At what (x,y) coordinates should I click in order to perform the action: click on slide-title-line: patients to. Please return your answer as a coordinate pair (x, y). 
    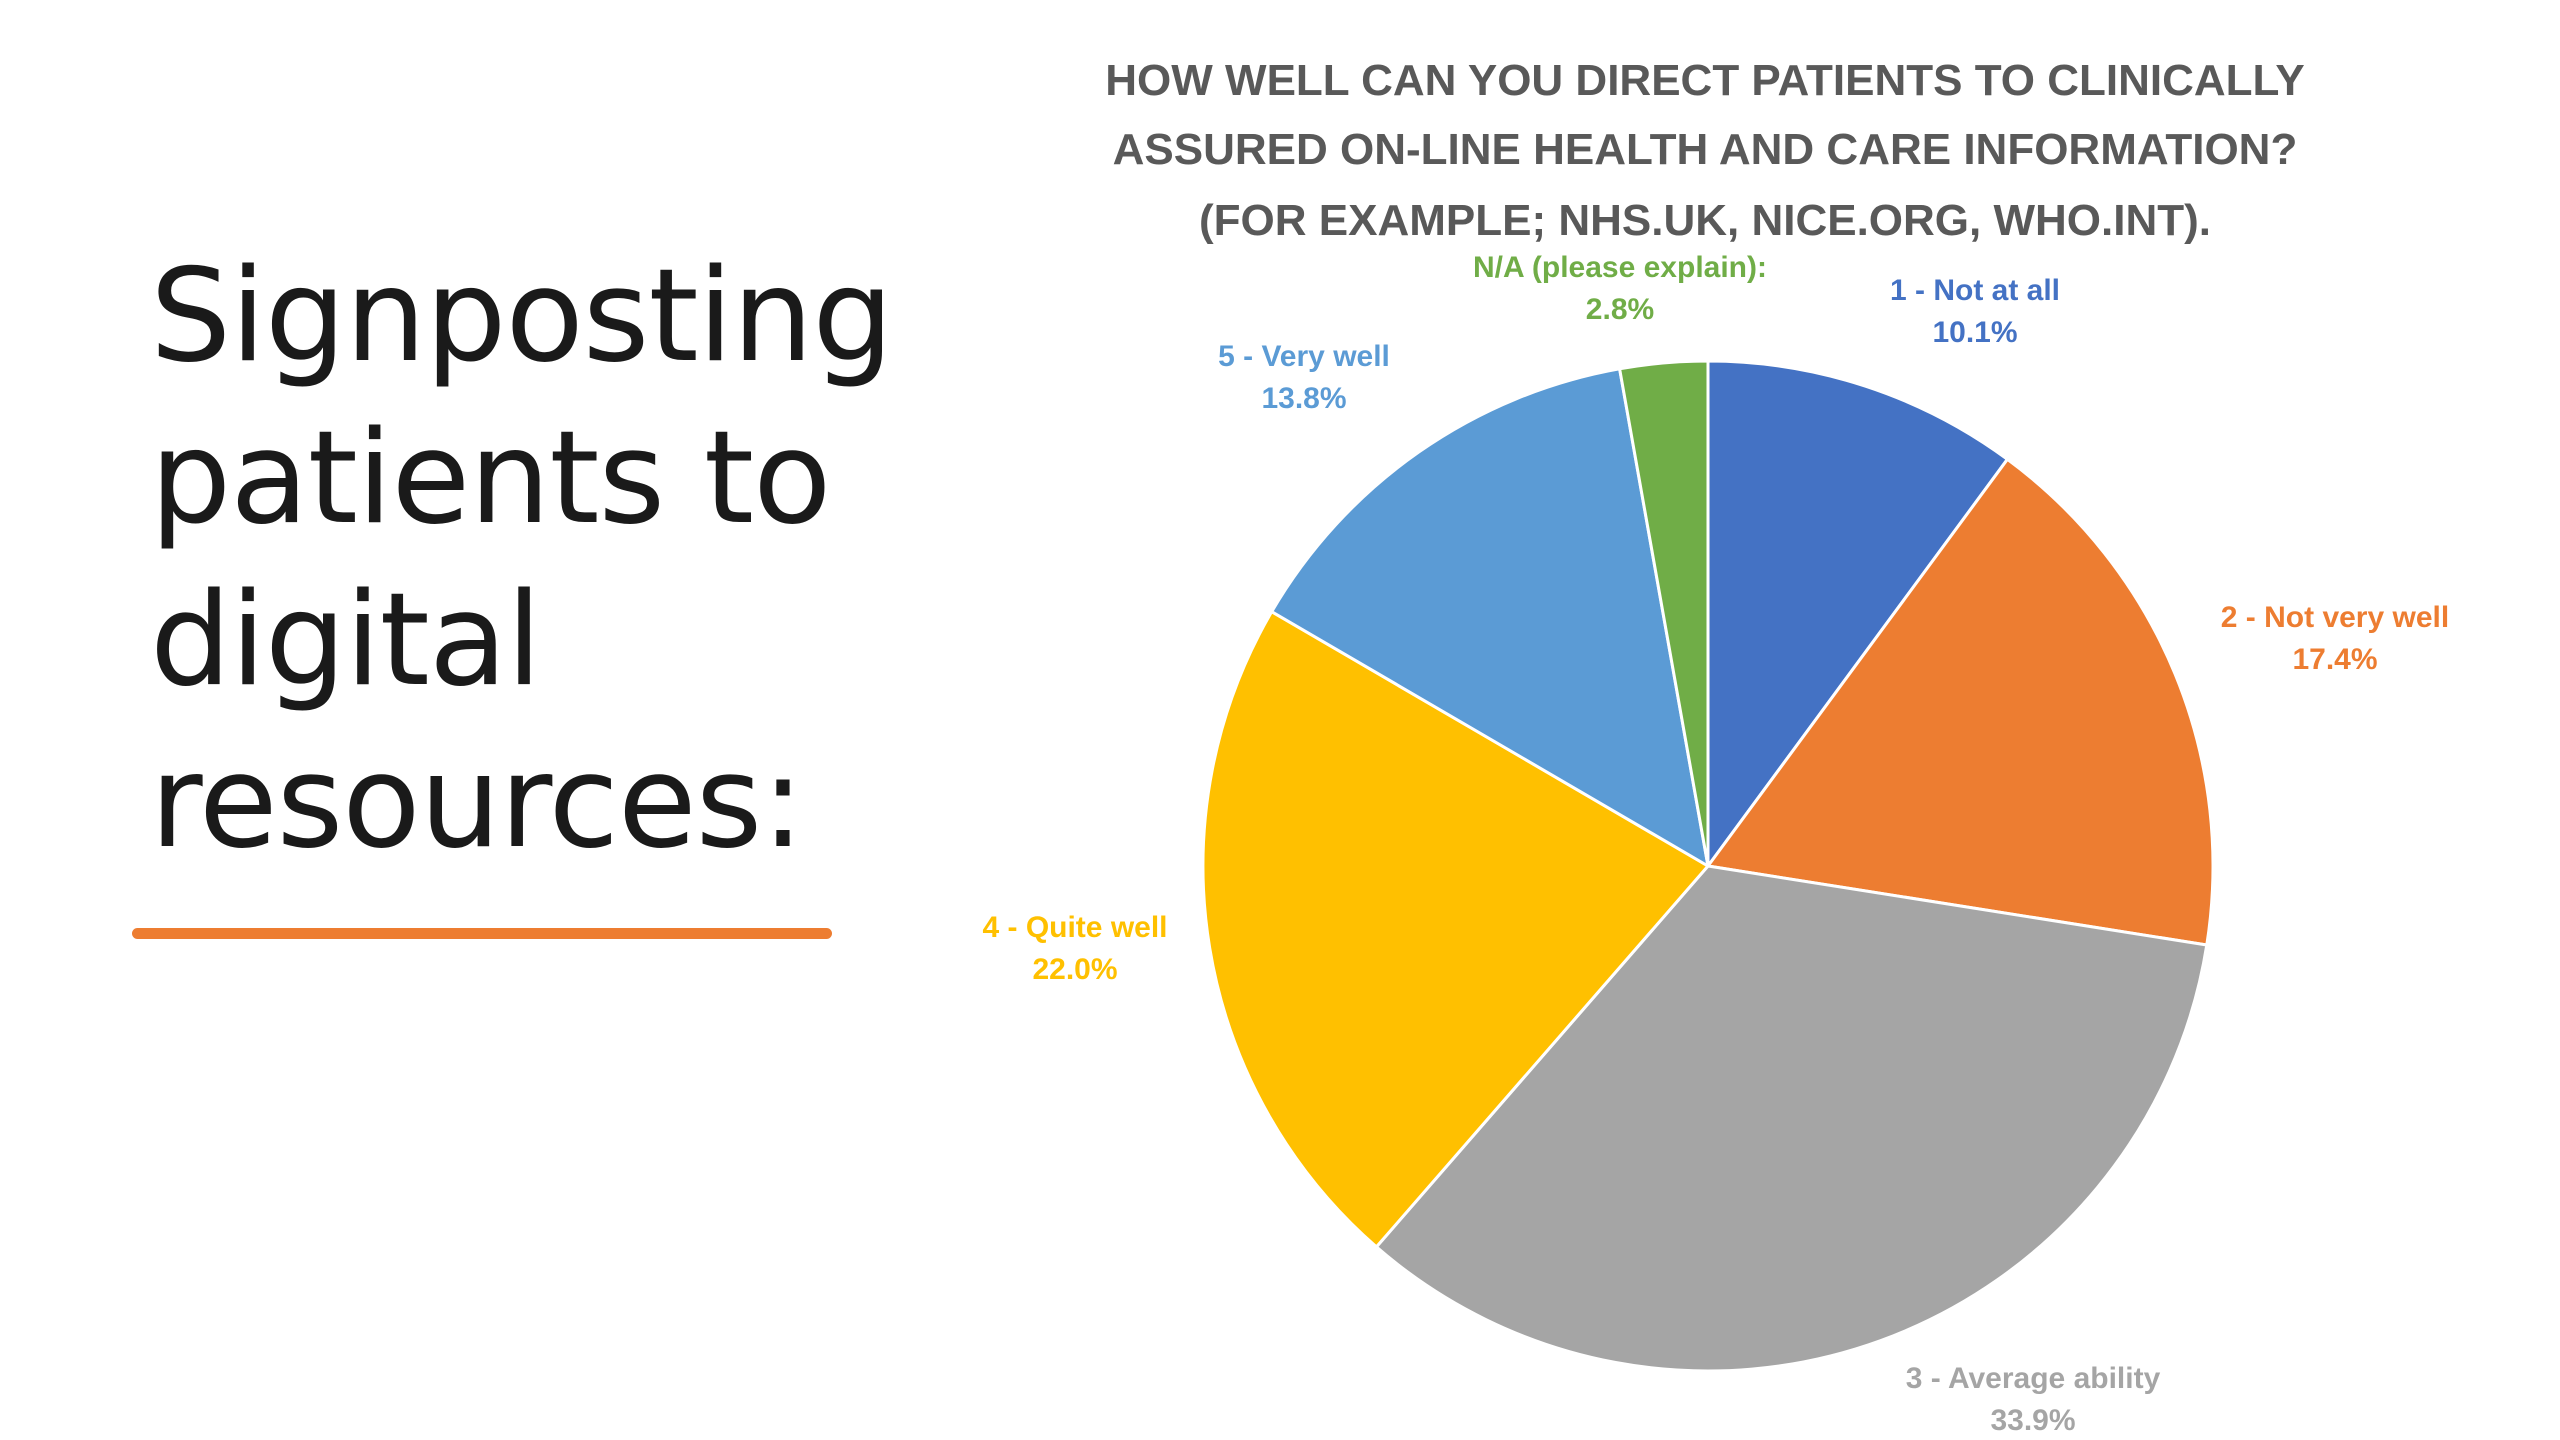
    Looking at the image, I should click on (490, 478).